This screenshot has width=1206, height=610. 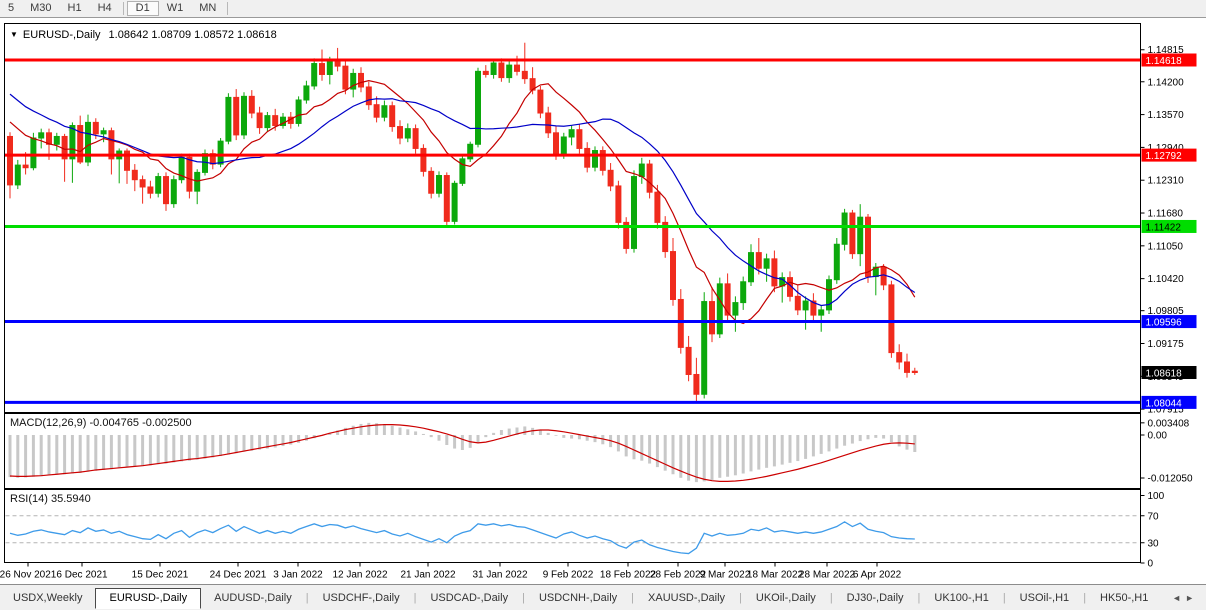 I want to click on chart-tab-xauusd-: XAUUSD-,Daily, so click(x=687, y=598).